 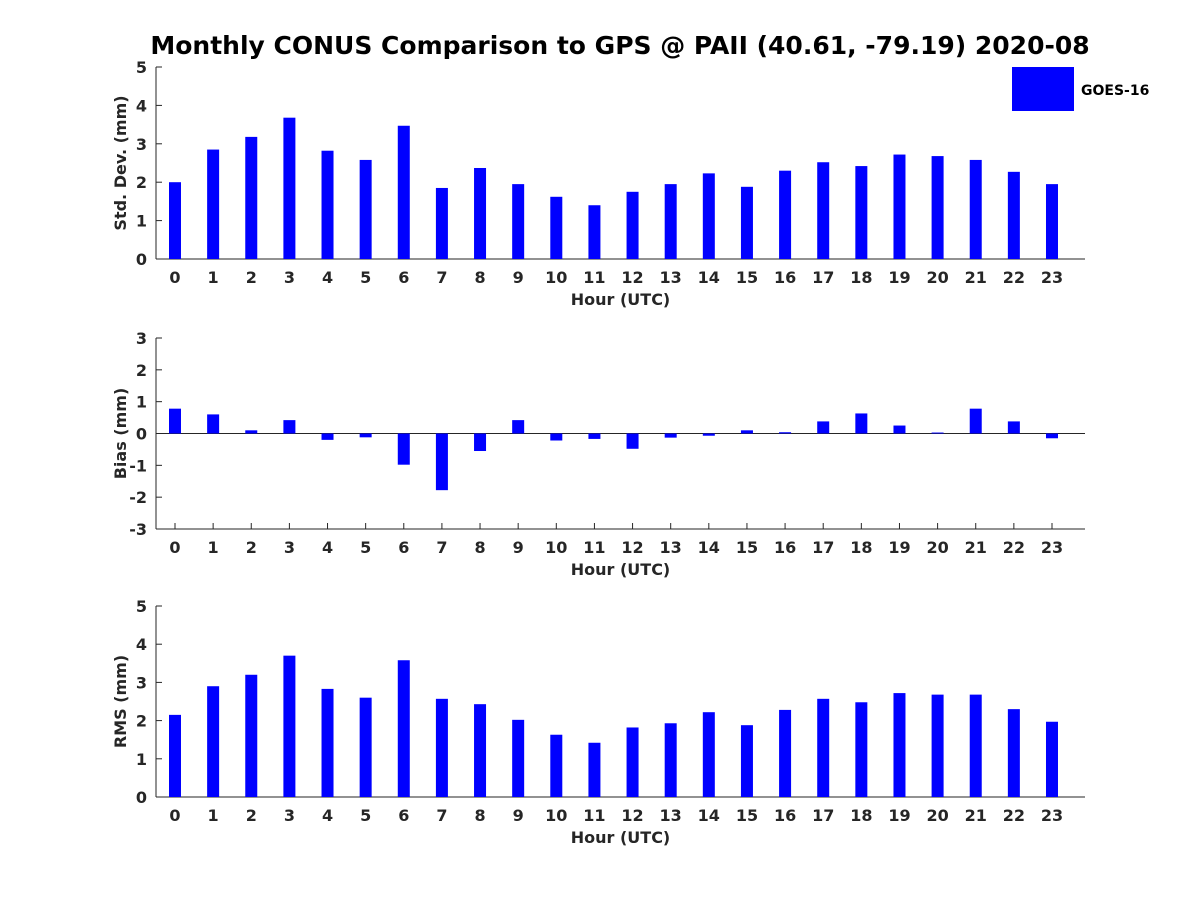 I want to click on bias-x-tick-label: 5, so click(x=365, y=547).